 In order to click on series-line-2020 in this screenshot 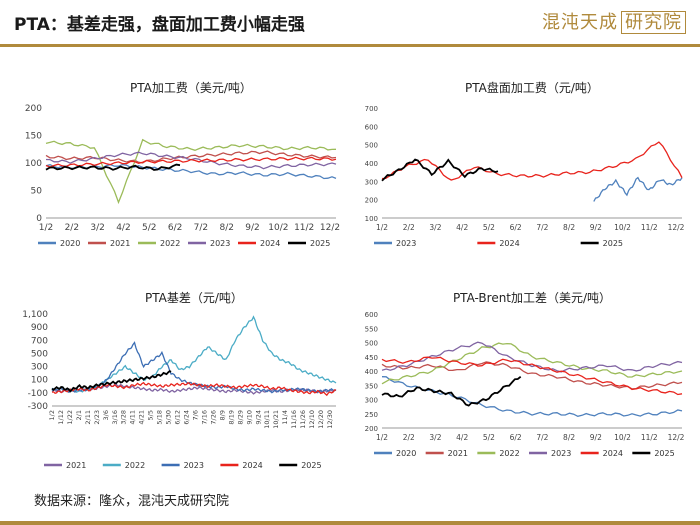, I will do `click(532, 396)`.